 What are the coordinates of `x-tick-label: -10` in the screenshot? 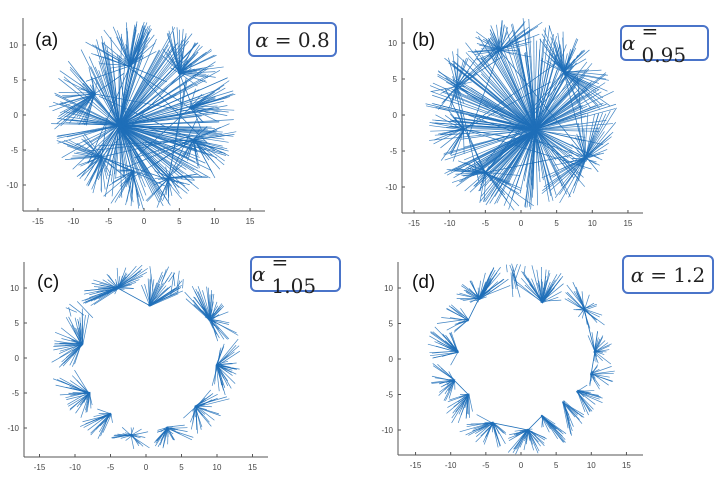 It's located at (74, 221).